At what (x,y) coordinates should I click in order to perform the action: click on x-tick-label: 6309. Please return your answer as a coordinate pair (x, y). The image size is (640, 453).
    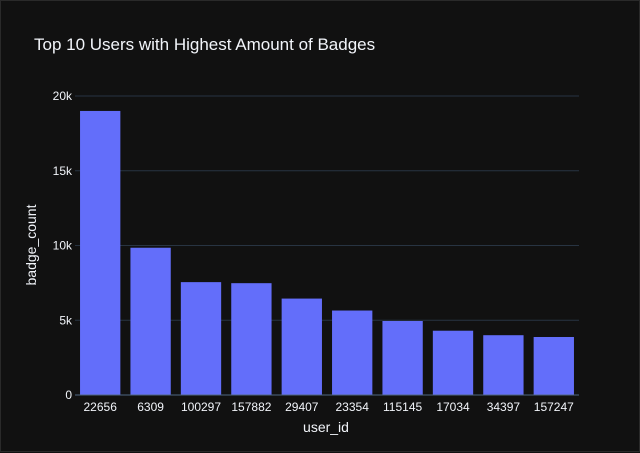
    Looking at the image, I should click on (150, 407).